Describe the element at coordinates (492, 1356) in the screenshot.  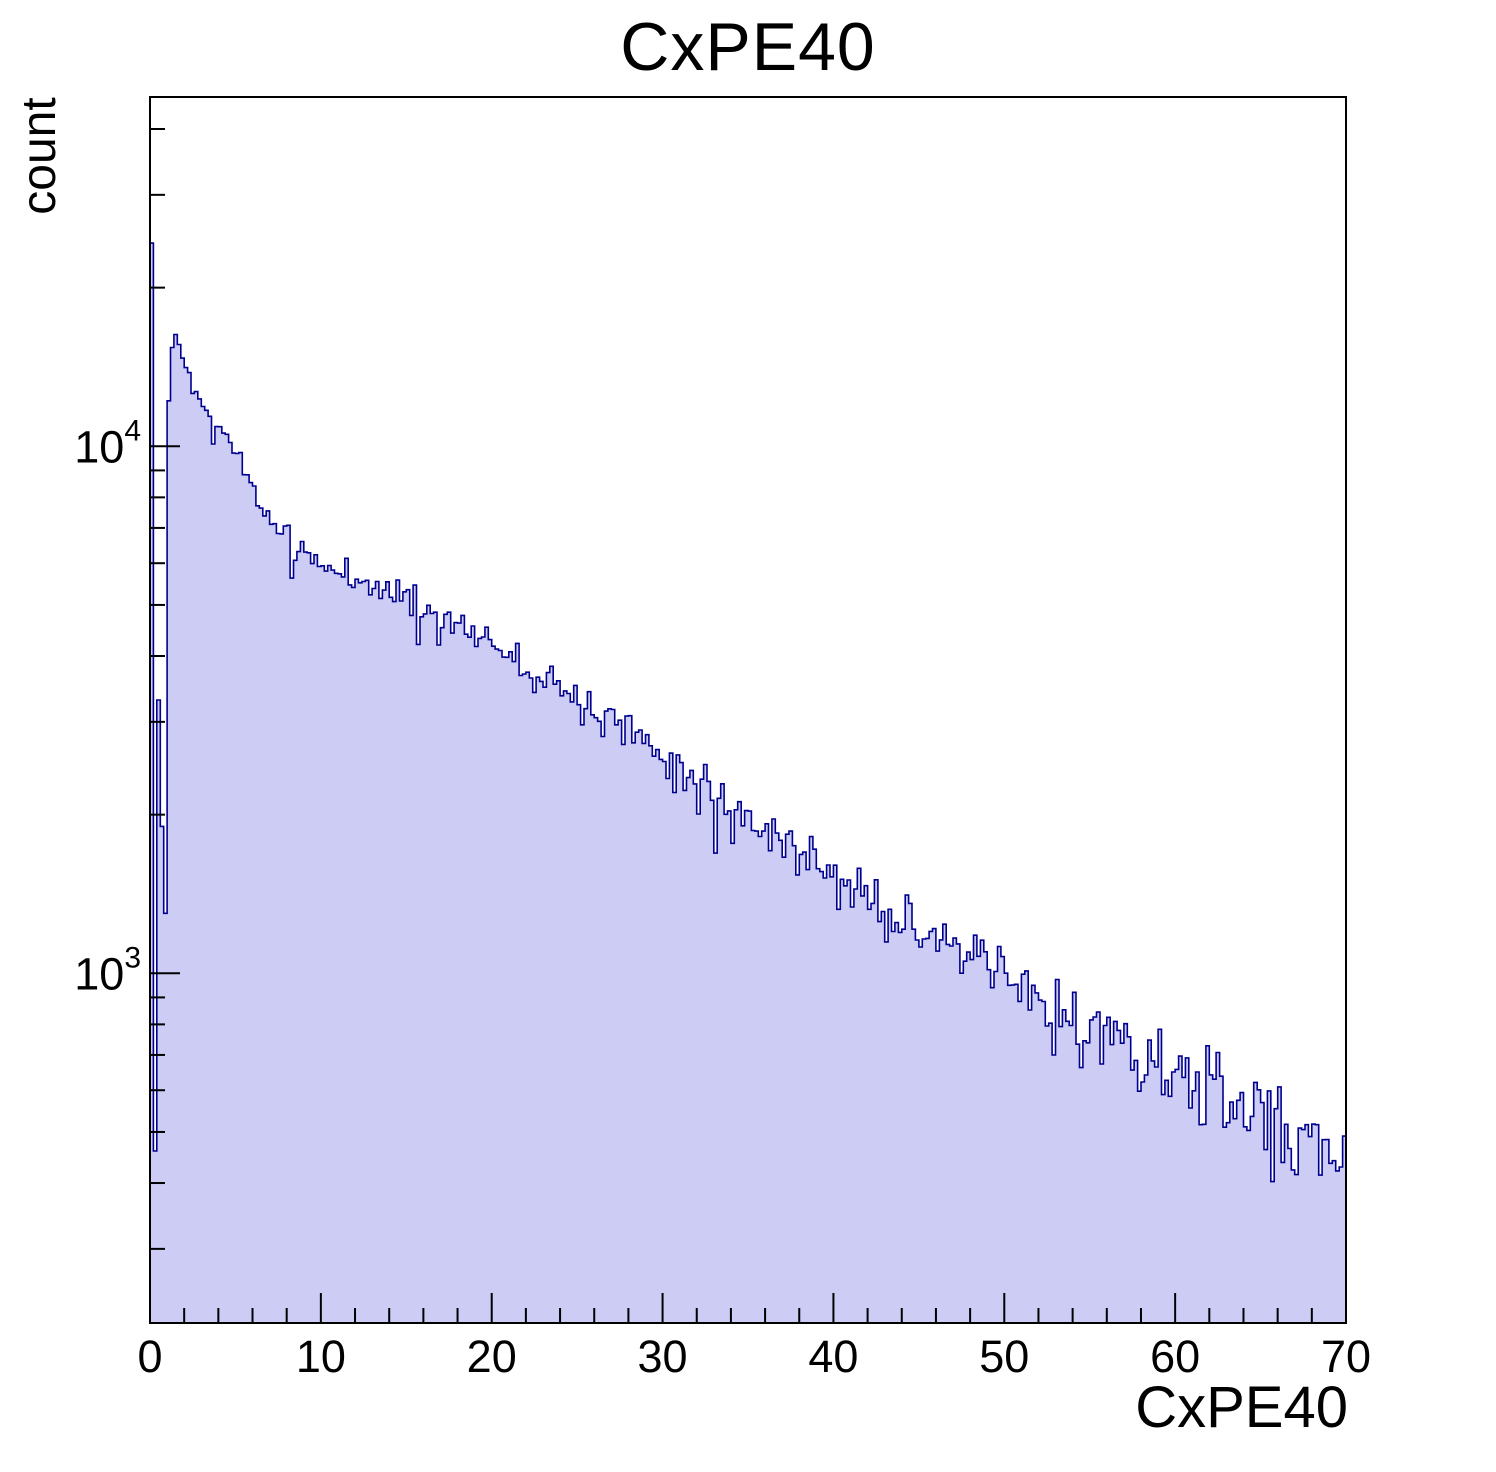
I see `x-tick-label: 20` at that location.